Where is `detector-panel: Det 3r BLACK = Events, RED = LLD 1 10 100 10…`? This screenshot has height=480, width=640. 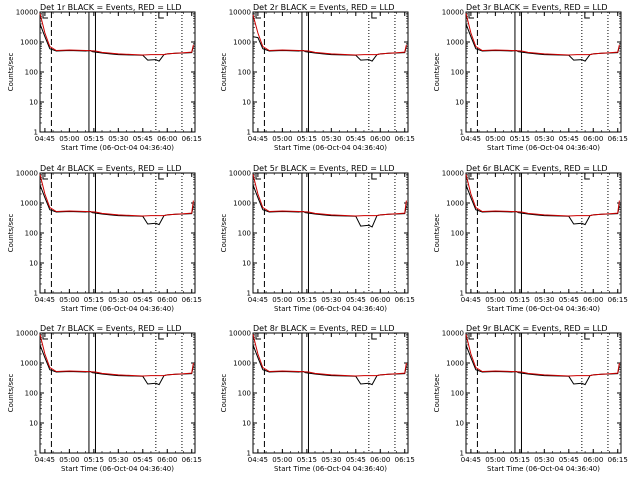
detector-panel: Det 3r BLACK = Events, RED = LLD 1 10 100 10… is located at coordinates (530, 77).